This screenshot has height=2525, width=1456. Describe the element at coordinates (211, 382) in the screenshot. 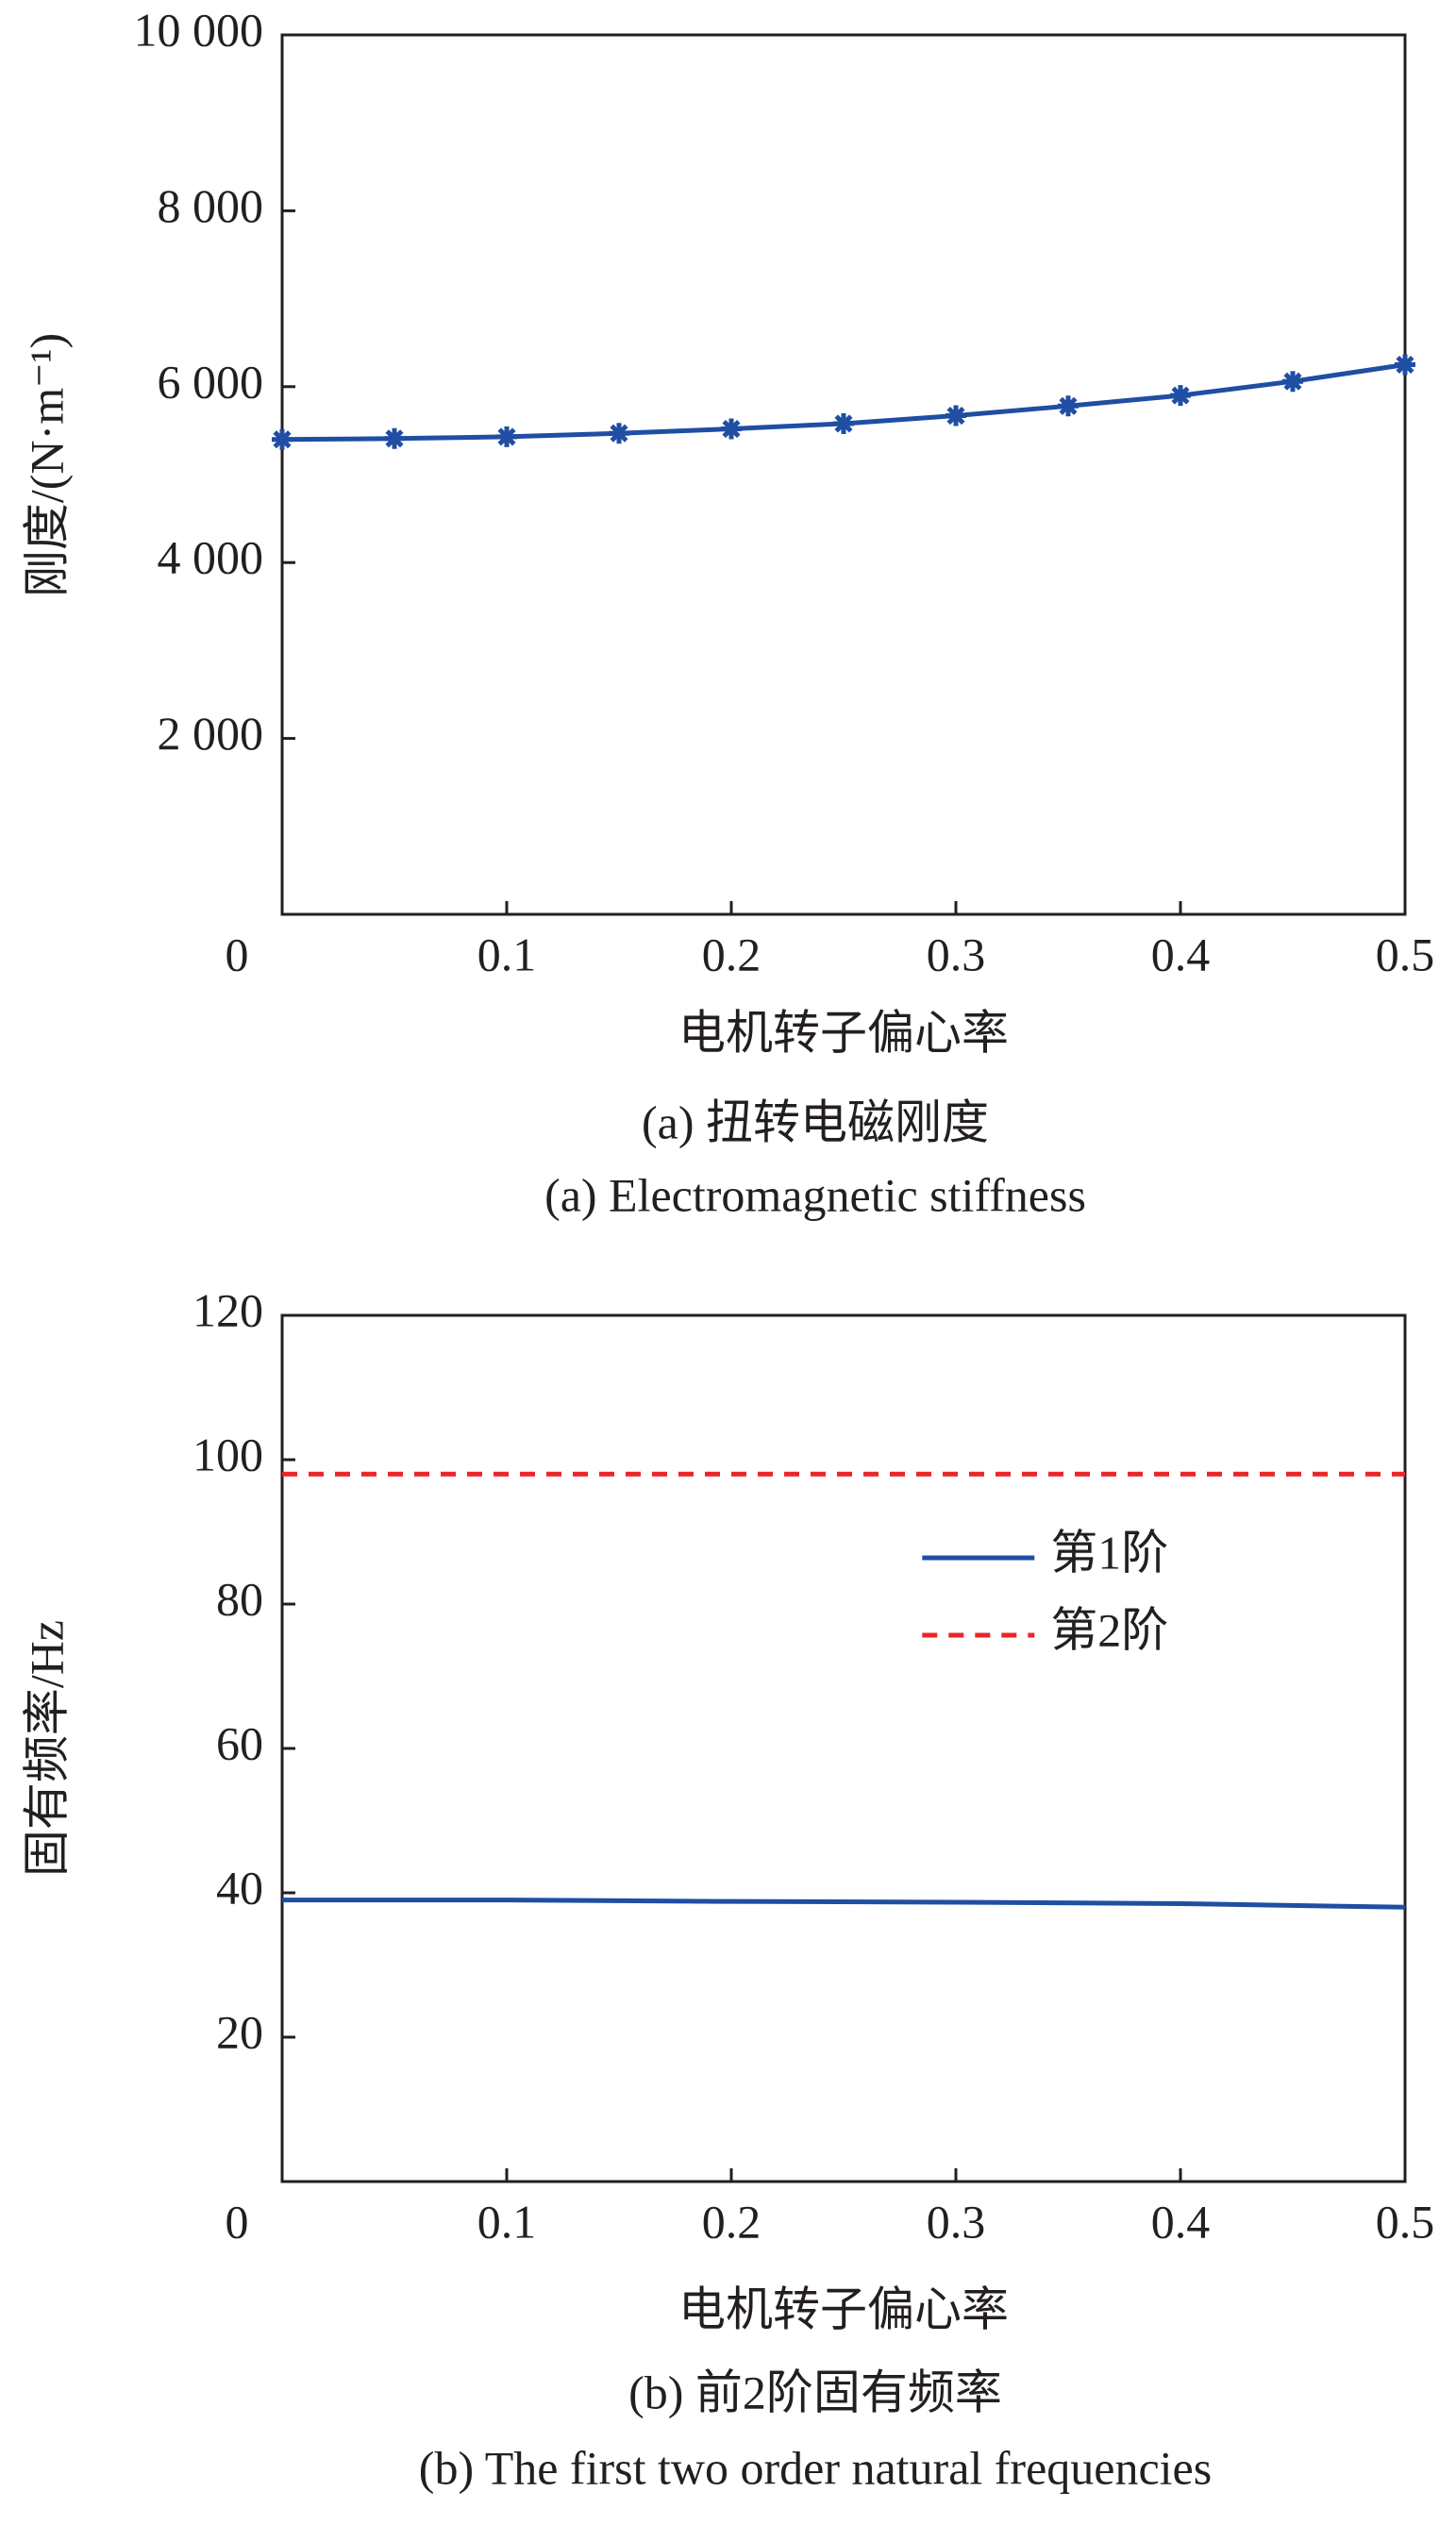

I see `y-tick-label: 6 000` at that location.